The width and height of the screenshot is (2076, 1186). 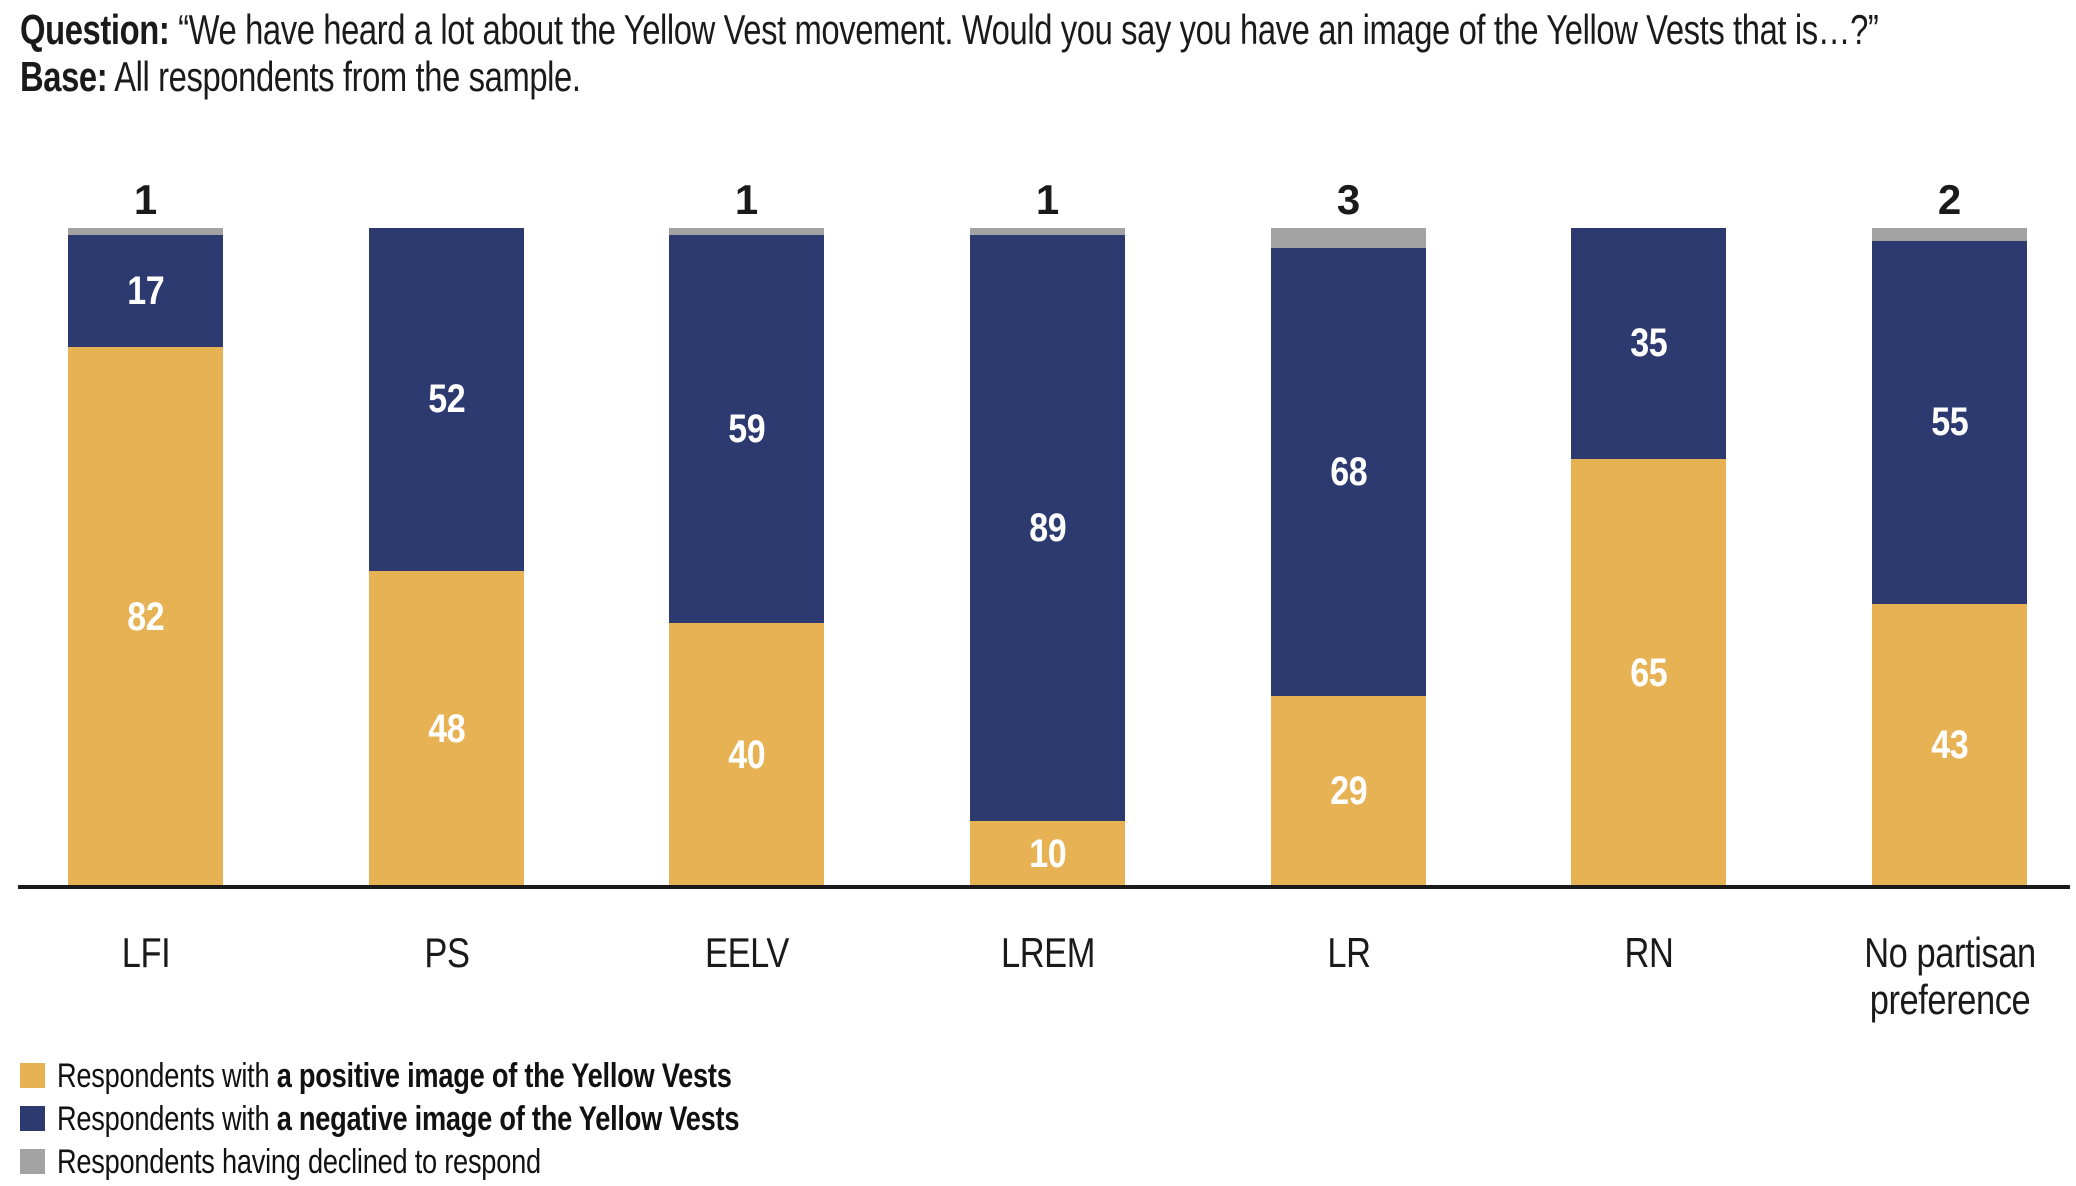 I want to click on bar-column-no-partisan-preference: 2 55 43 No partisan preference, so click(x=1950, y=601).